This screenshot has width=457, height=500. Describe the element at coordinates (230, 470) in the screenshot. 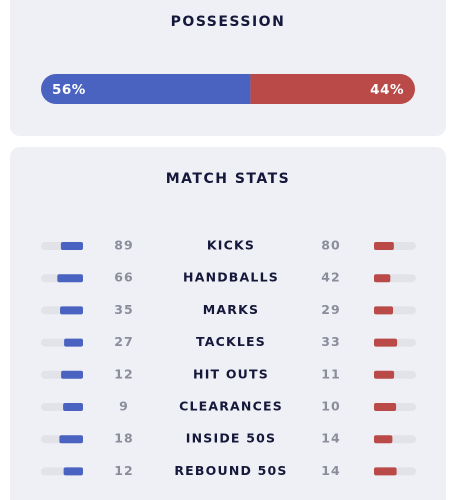

I see `stat-label: REBOUND 50S` at that location.